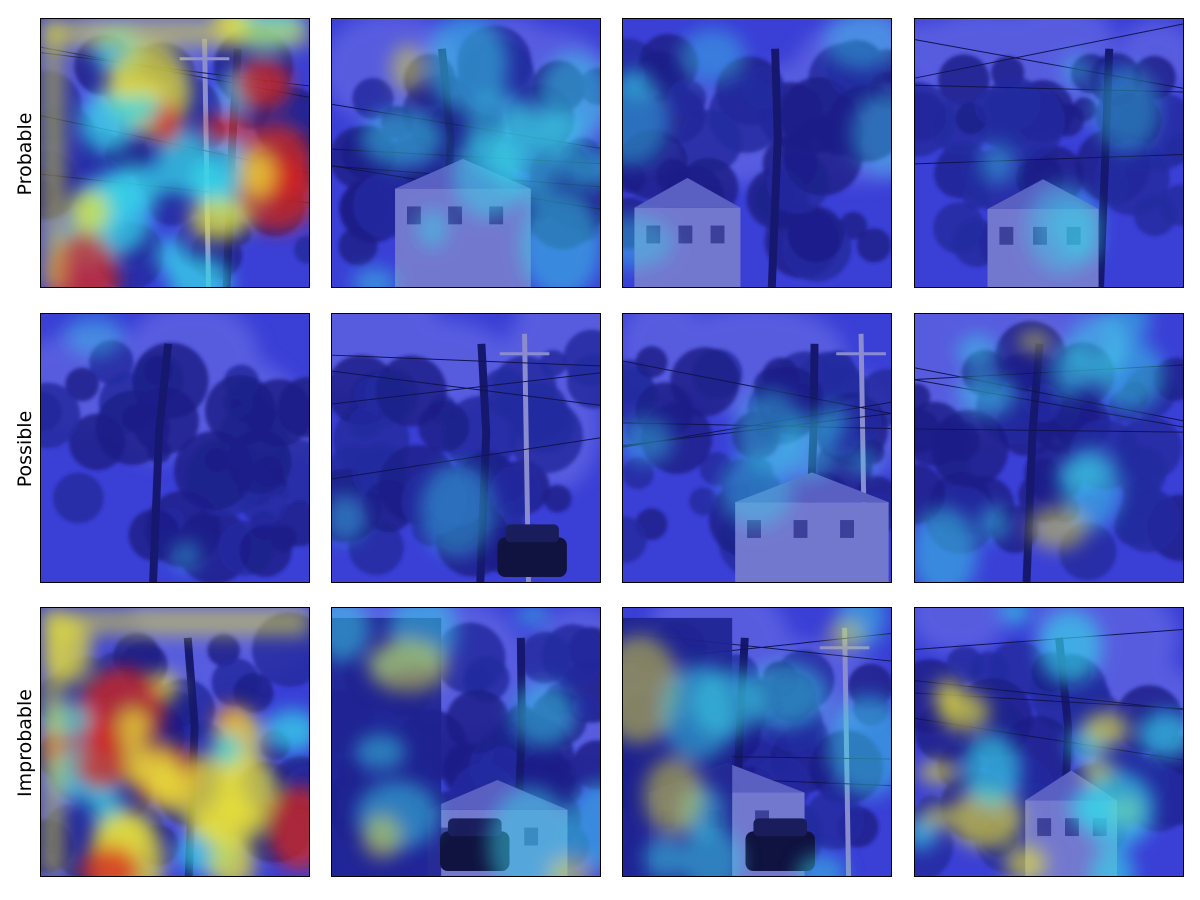  Describe the element at coordinates (25, 154) in the screenshot. I see `row-label-probable: Probable` at that location.